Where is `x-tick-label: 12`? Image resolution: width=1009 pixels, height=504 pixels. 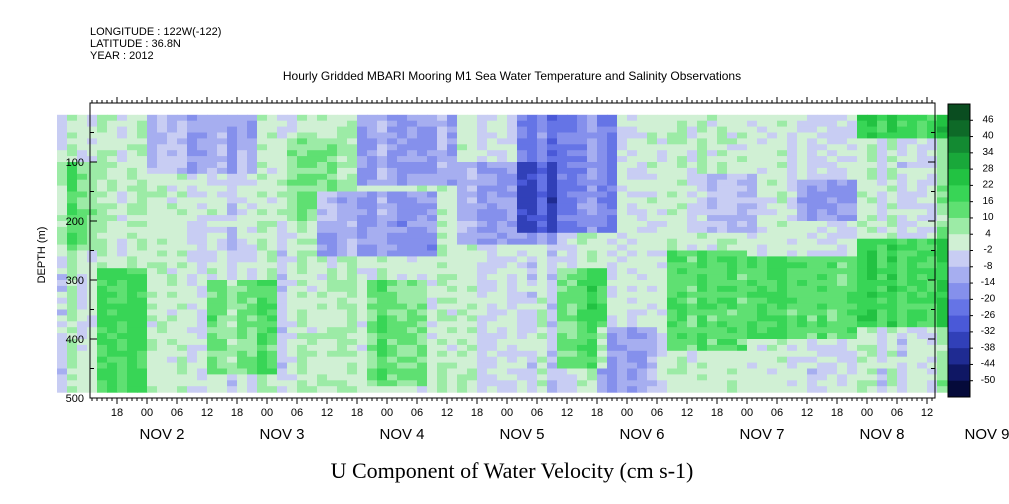 x-tick-label: 12 is located at coordinates (927, 413).